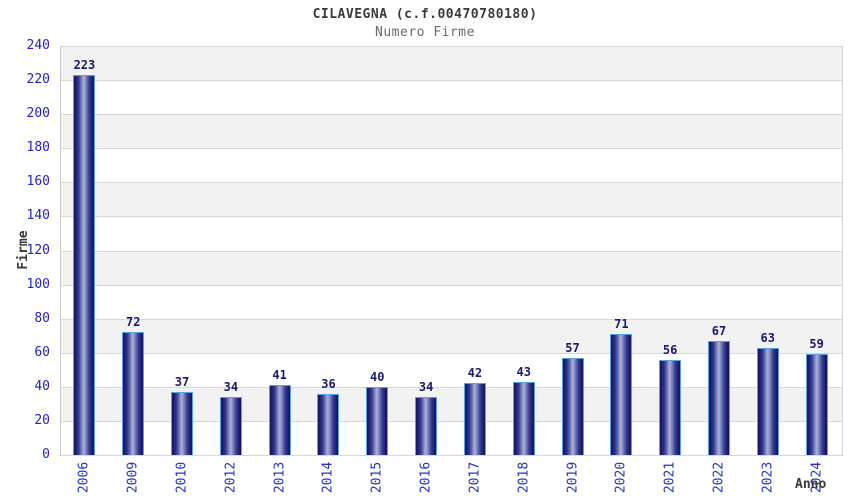  Describe the element at coordinates (38, 45) in the screenshot. I see `y-tick-label: 240` at that location.